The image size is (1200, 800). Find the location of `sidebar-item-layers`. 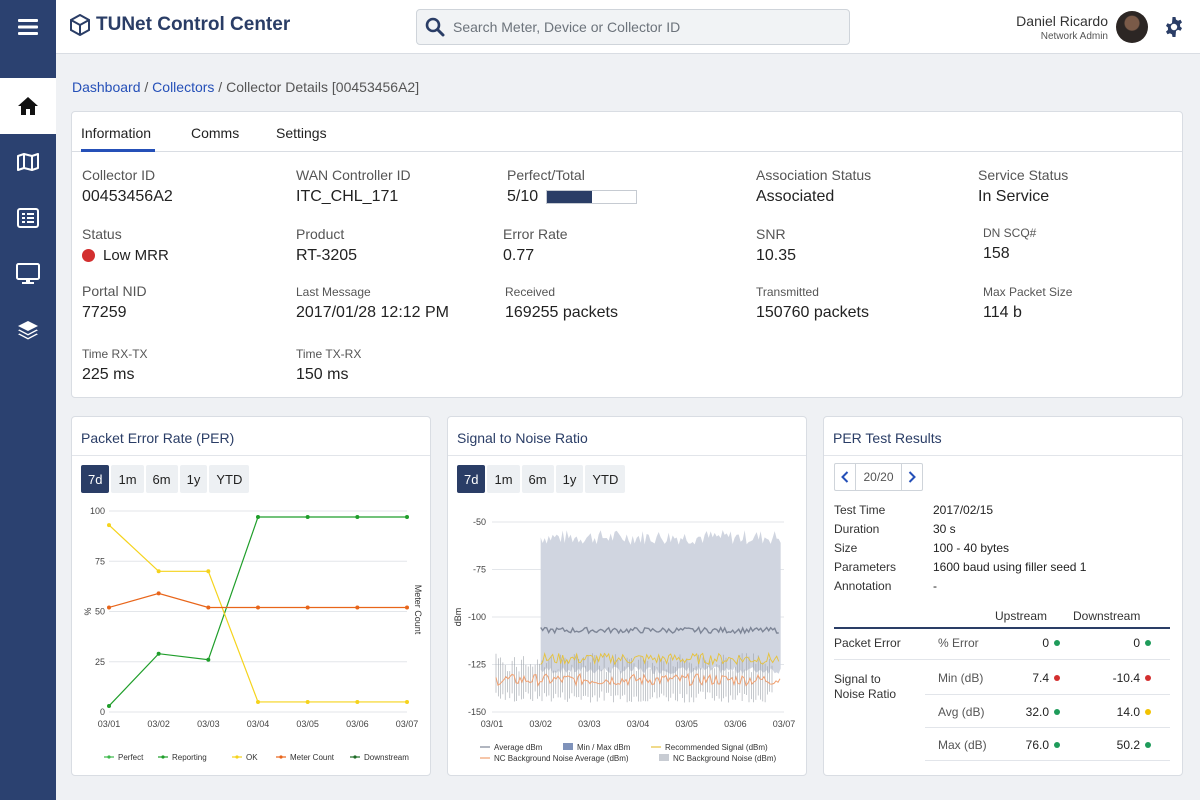

sidebar-item-layers is located at coordinates (28, 330).